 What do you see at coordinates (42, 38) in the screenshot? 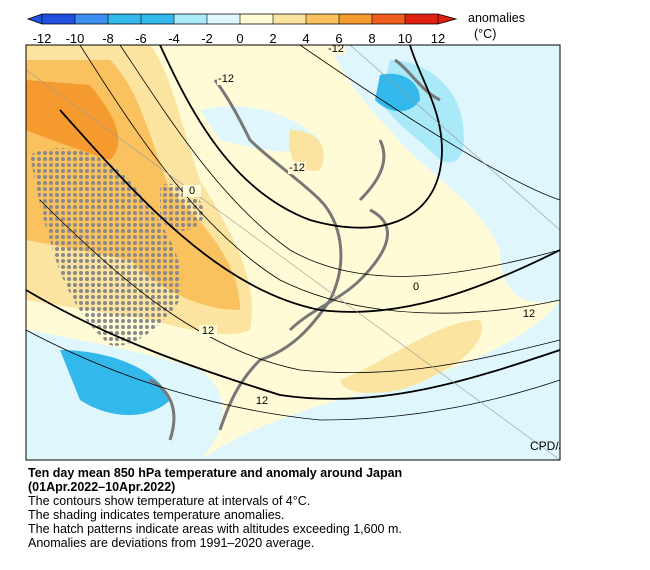
I see `colorbar-tick-label: -12` at bounding box center [42, 38].